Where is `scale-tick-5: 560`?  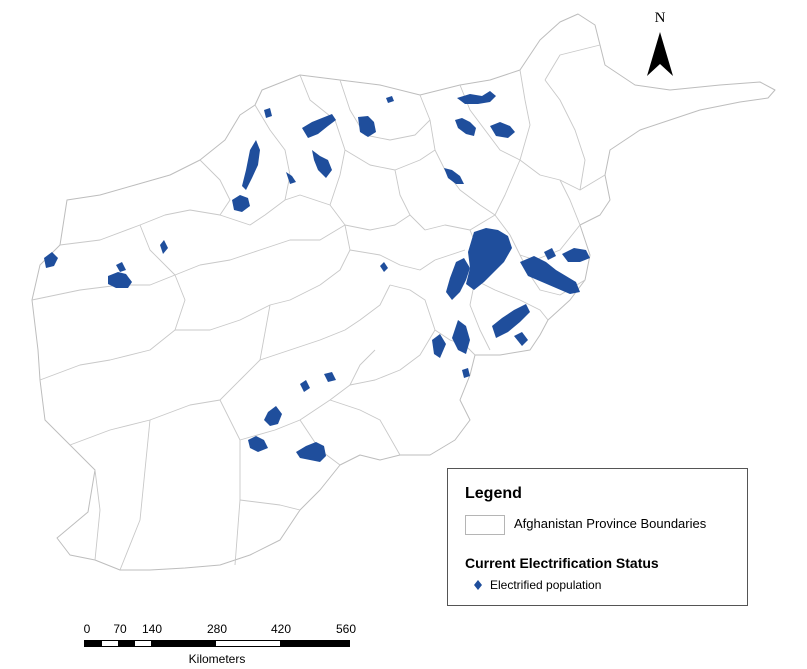
scale-tick-5: 560 is located at coordinates (346, 629).